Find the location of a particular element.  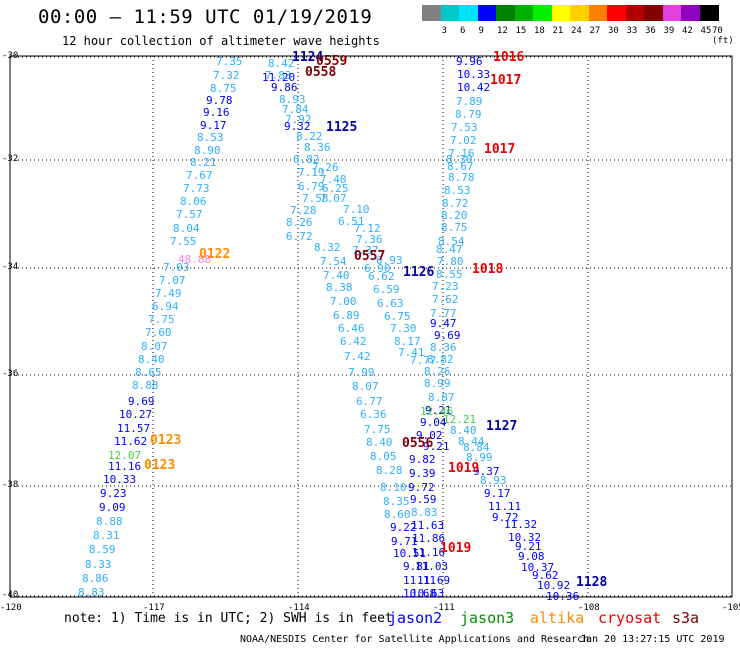

wave-height-value: 12.07 is located at coordinates (125, 455).